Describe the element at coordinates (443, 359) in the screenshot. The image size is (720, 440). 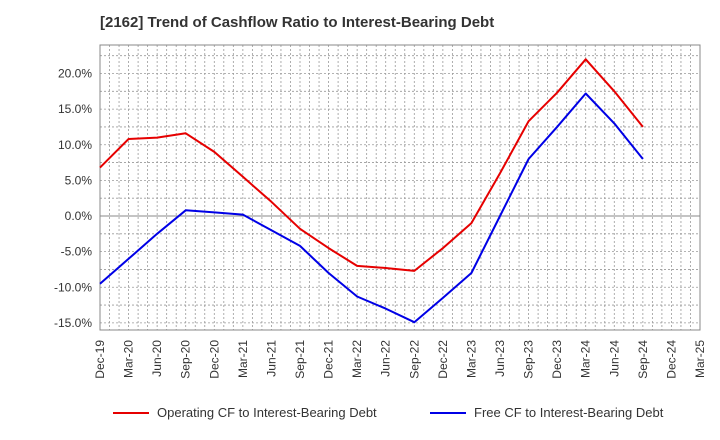
I see `x-tick-label: Dec-22` at that location.